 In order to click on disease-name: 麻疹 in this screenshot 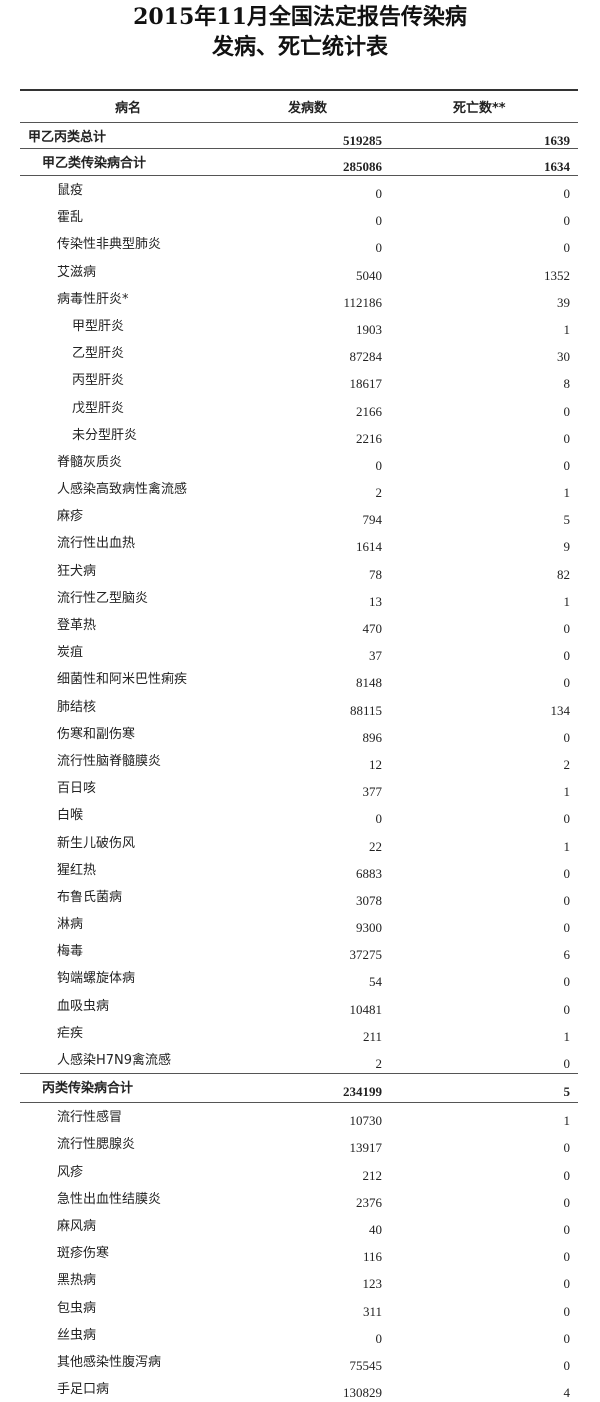, I will do `click(70, 517)`.